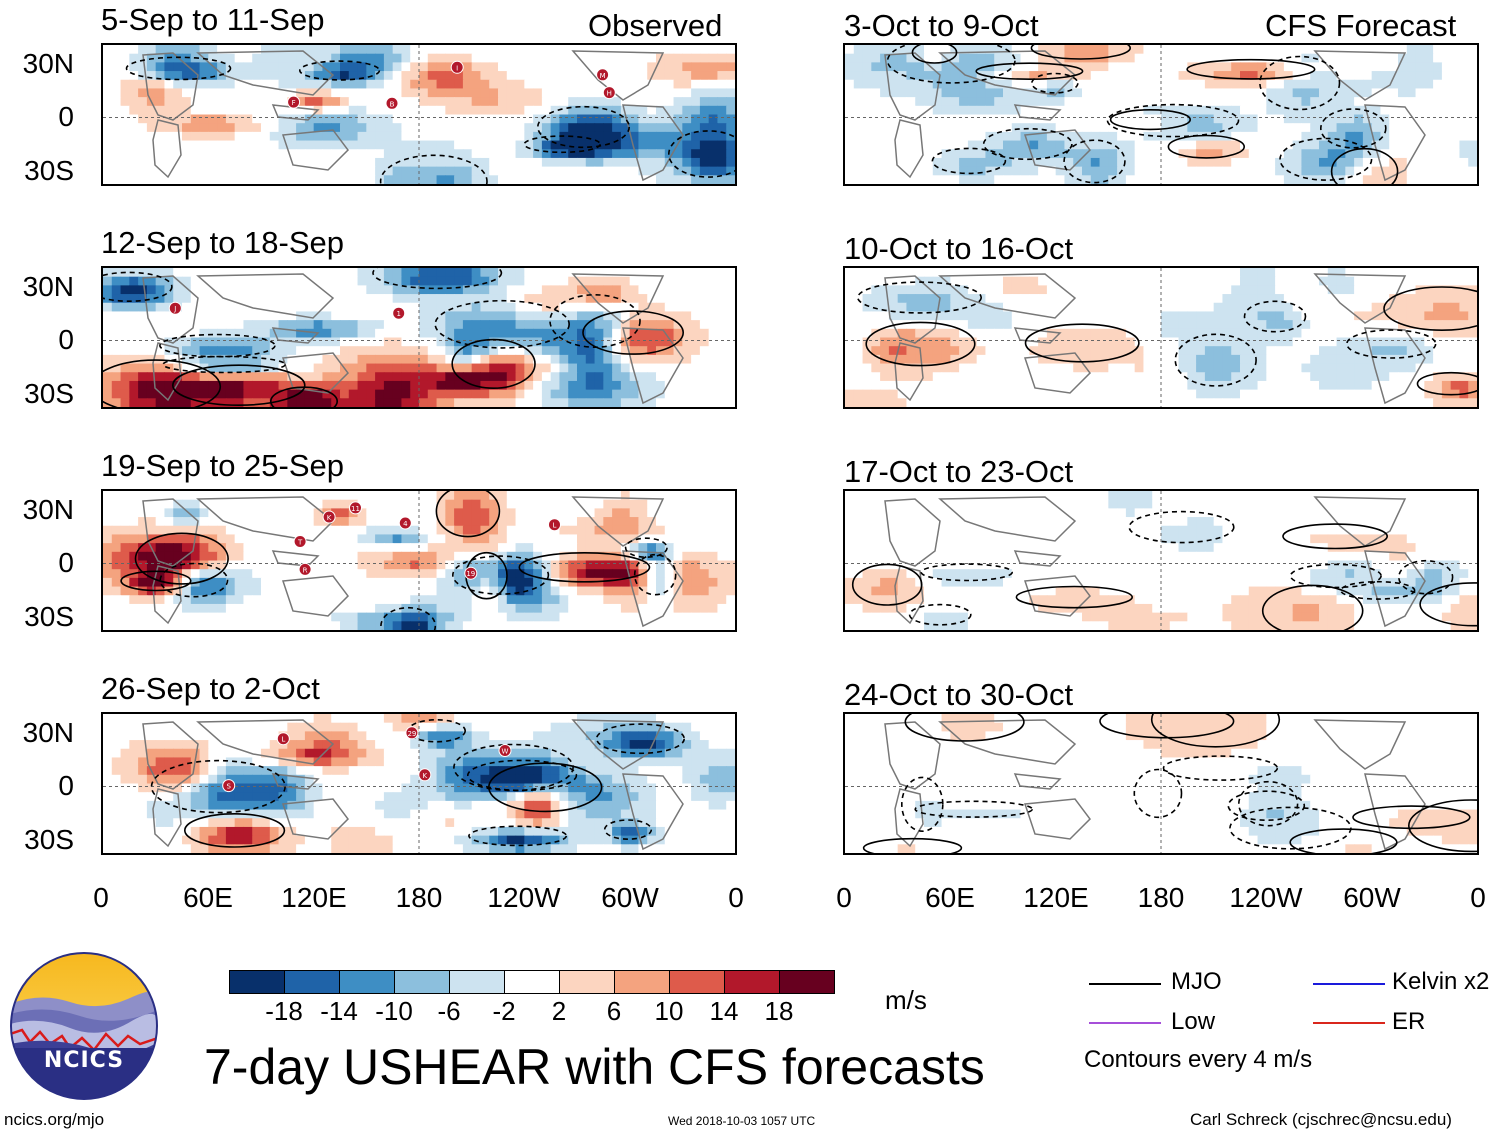 This screenshot has height=1137, width=1510. I want to click on mjo-contour, so click(646, 548).